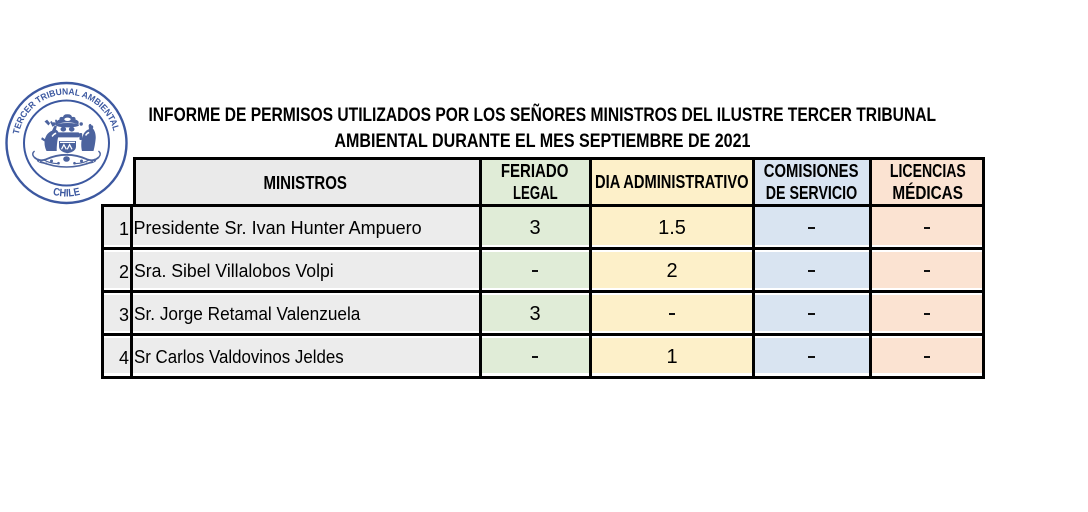  I want to click on svg-text: CHILE, so click(66, 193).